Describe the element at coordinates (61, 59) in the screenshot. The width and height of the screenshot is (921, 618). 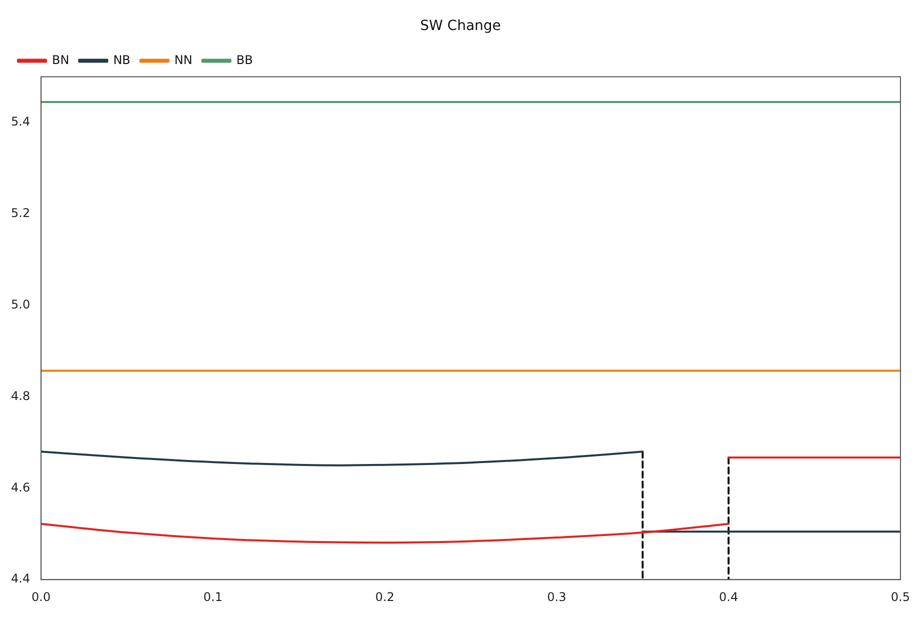
I see `legend-label: BN` at that location.